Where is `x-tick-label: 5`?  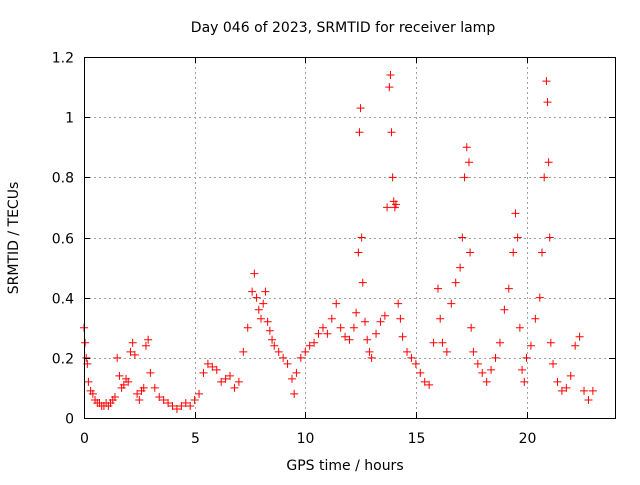
x-tick-label: 5 is located at coordinates (195, 439).